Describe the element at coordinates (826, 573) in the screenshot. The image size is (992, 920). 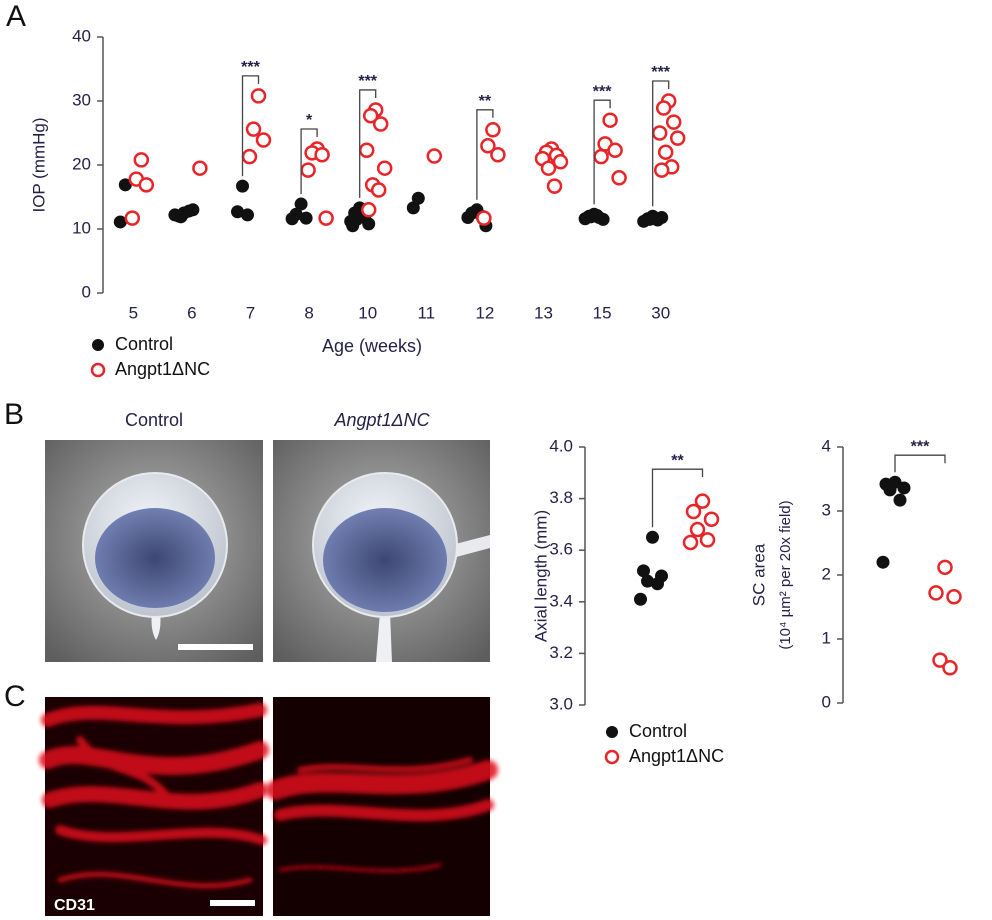
I see `y-tick-label: 2` at that location.